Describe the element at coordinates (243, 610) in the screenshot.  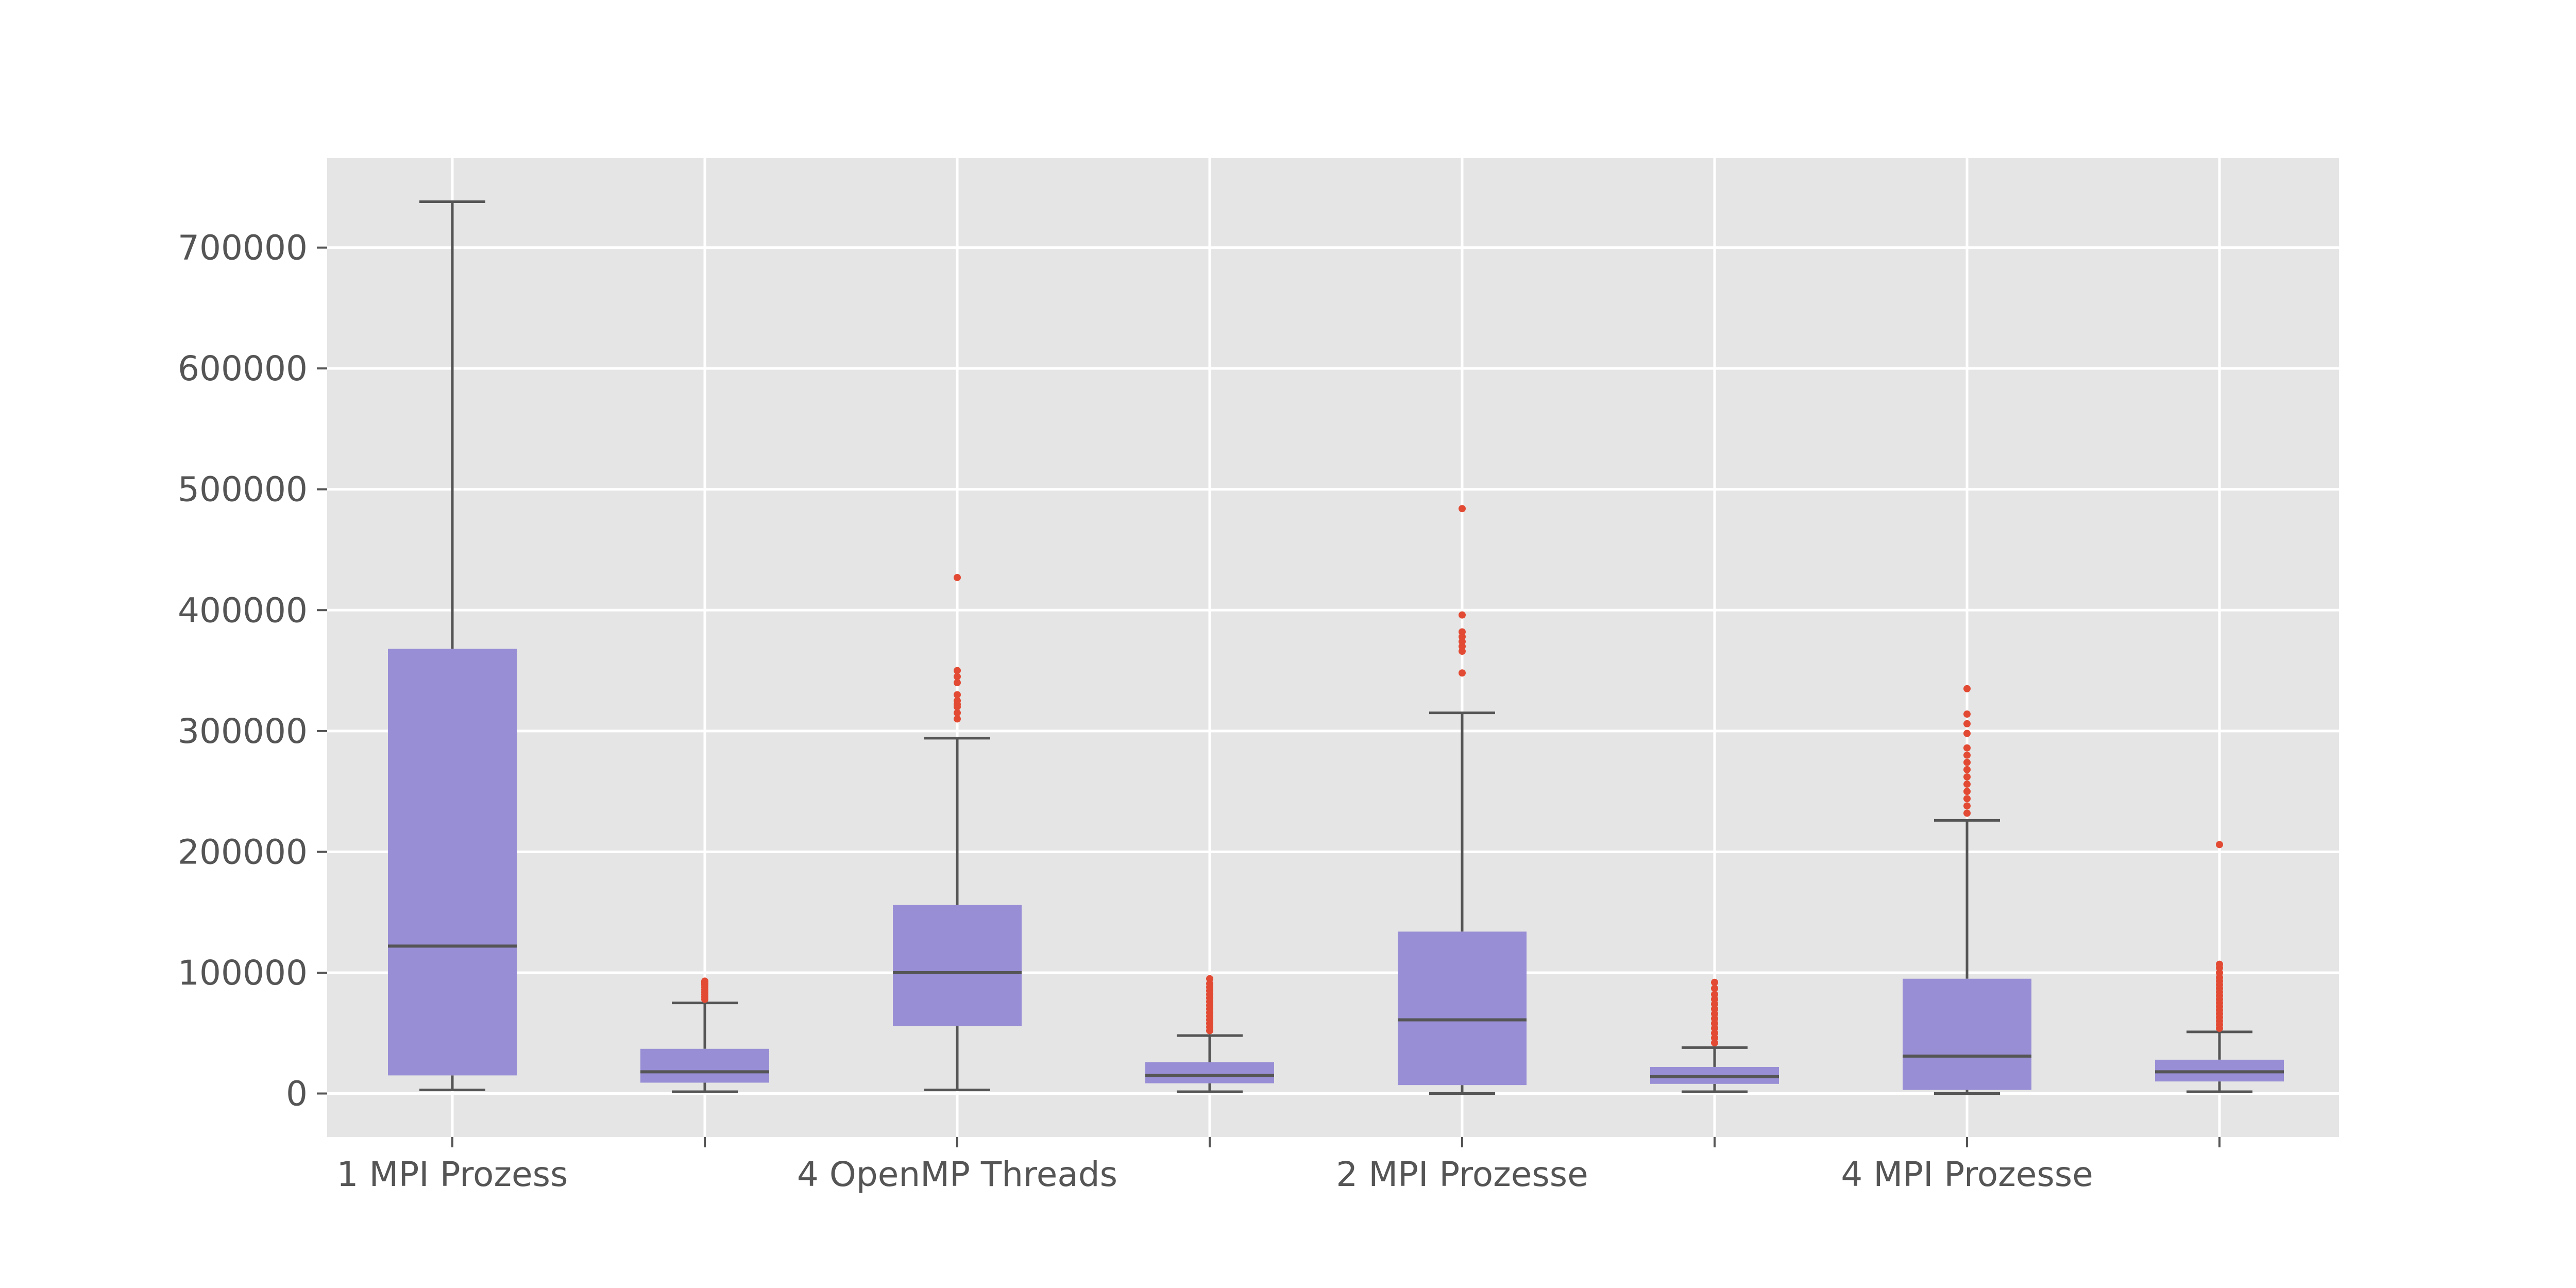
I see `y-tick-label: 400000` at that location.